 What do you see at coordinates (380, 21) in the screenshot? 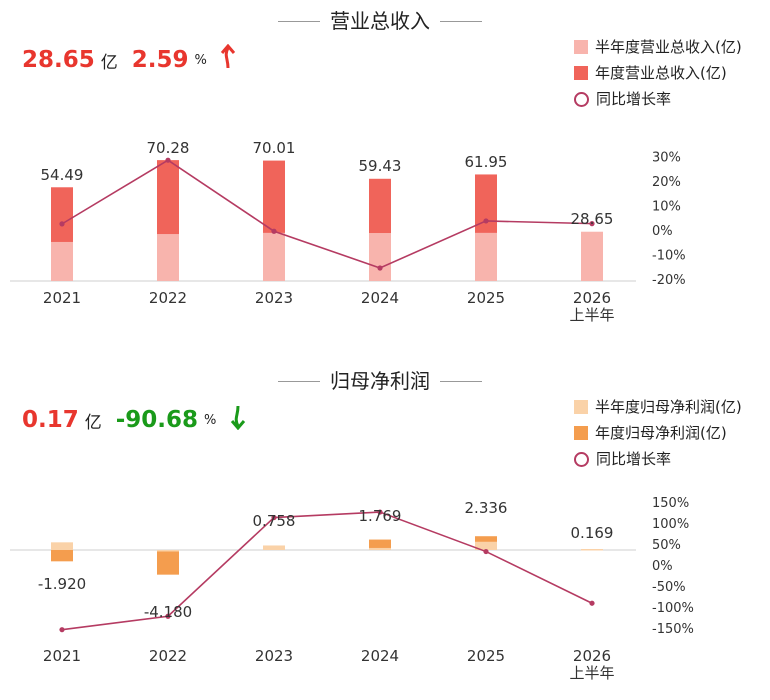
I see `revenue-chart-title: 营业总收入` at bounding box center [380, 21].